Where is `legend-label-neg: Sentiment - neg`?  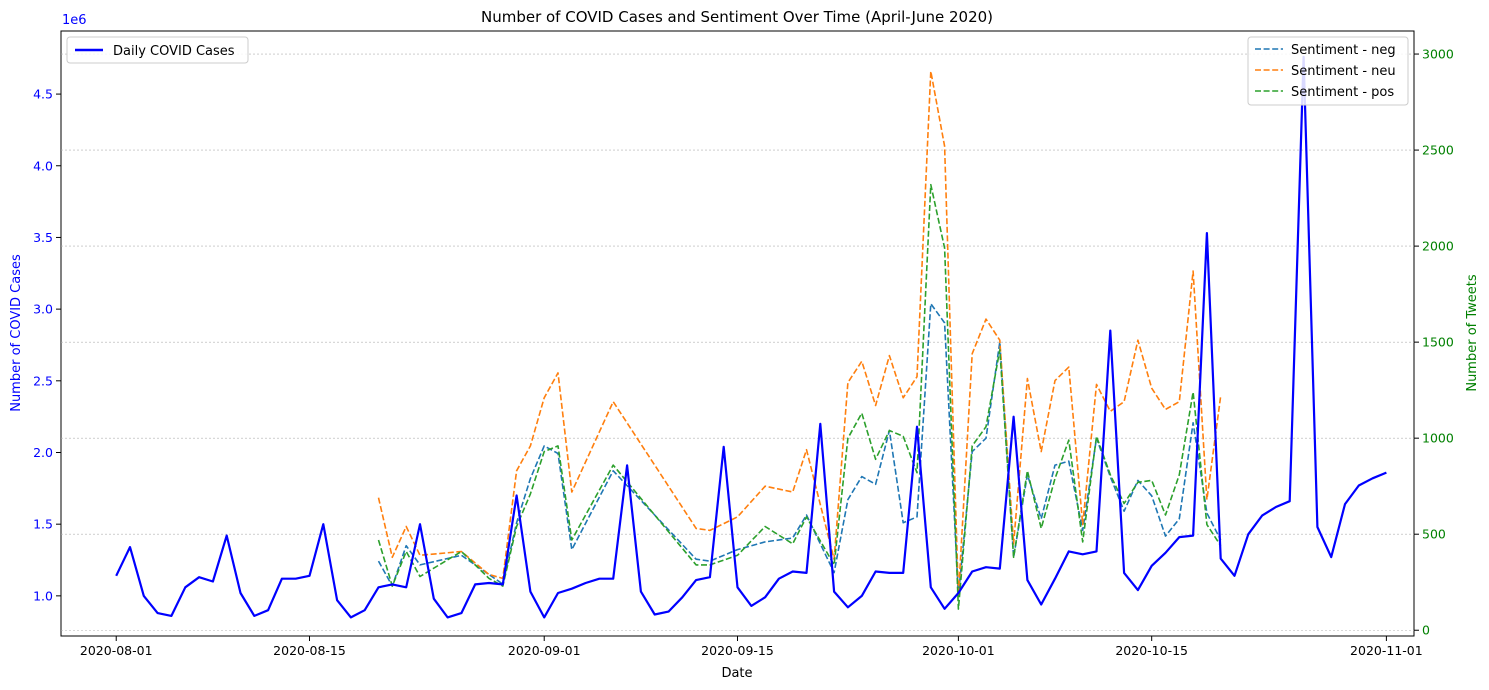
legend-label-neg: Sentiment - neg is located at coordinates (1343, 50).